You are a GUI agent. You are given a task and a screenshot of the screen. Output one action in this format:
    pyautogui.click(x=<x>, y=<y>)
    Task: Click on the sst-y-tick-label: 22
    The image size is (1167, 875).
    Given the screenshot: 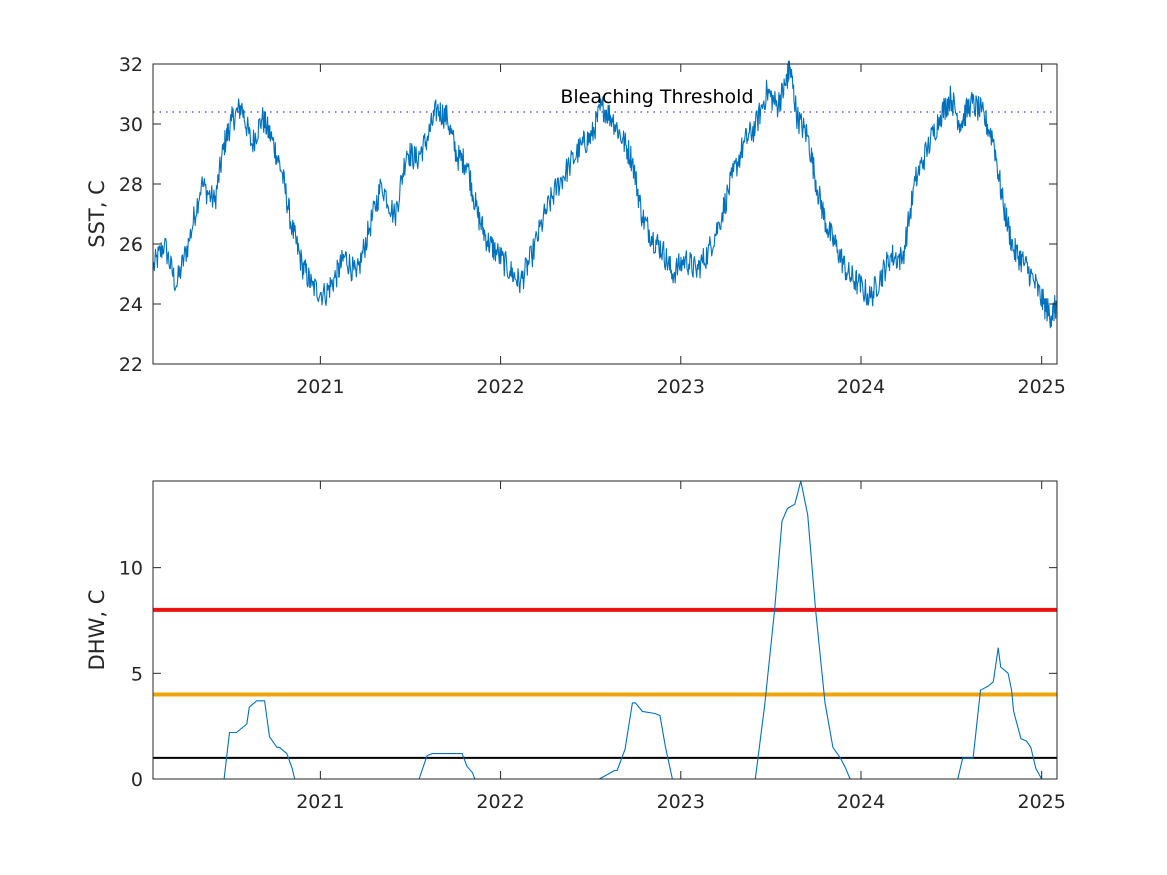 What is the action you would take?
    pyautogui.click(x=131, y=365)
    